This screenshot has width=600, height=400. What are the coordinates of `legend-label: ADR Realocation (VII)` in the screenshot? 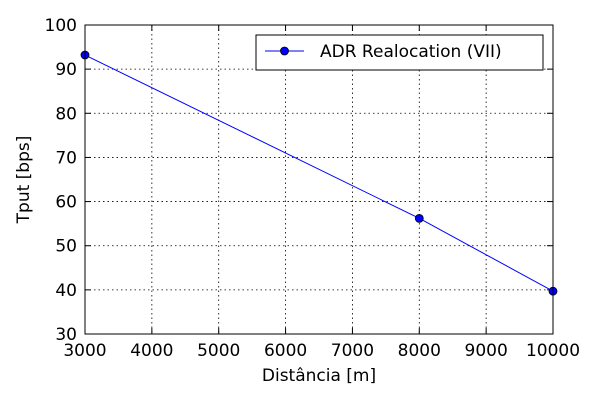 It's located at (411, 52).